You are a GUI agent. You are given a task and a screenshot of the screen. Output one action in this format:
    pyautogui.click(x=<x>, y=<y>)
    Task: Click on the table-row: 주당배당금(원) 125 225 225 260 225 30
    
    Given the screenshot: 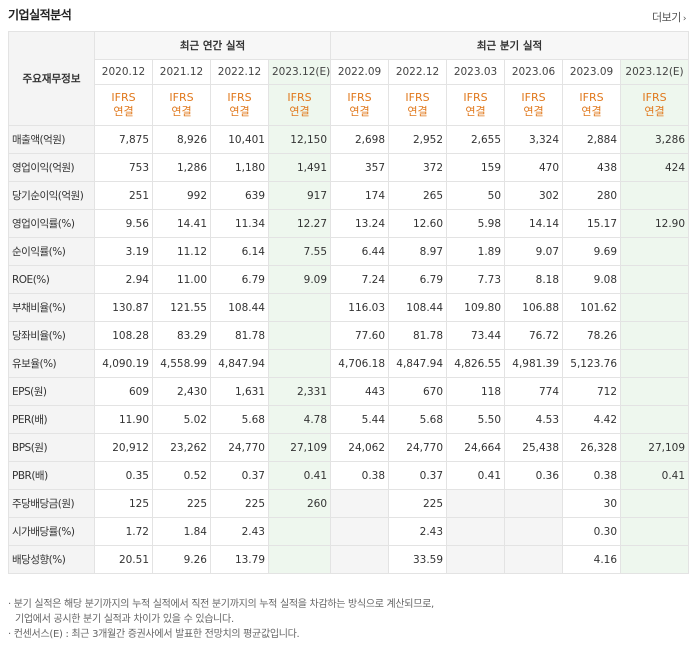 What is the action you would take?
    pyautogui.click(x=349, y=503)
    